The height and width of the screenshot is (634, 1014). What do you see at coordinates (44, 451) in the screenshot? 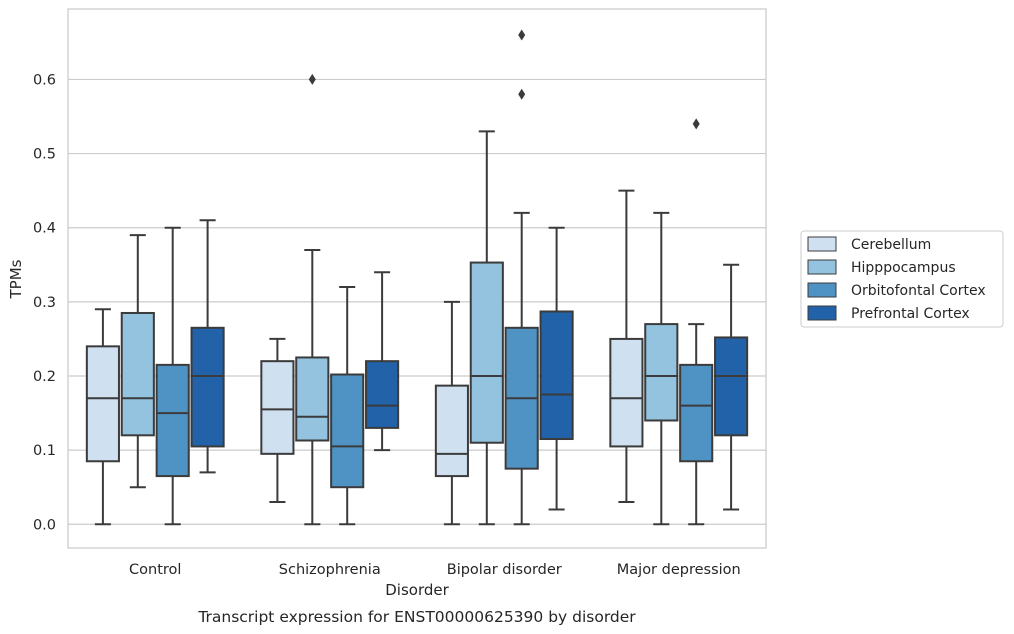
I see `y-tick-label: 0.1` at bounding box center [44, 451].